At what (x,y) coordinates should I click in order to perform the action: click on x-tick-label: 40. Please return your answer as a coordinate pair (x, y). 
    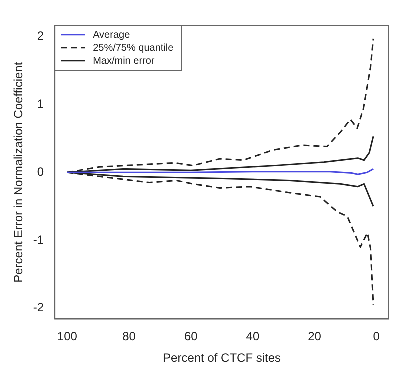
    Looking at the image, I should click on (253, 337).